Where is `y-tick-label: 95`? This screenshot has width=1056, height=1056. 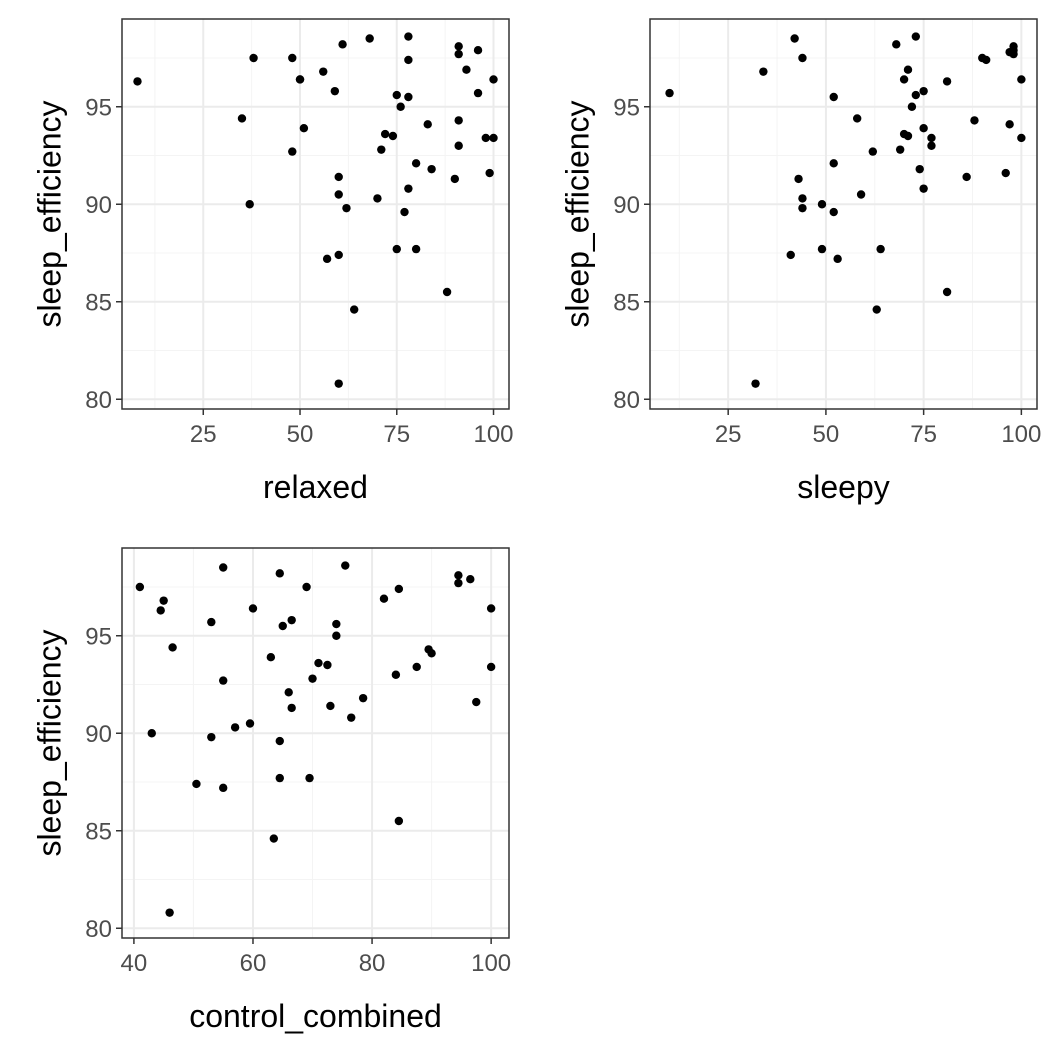
y-tick-label: 95 is located at coordinates (98, 107).